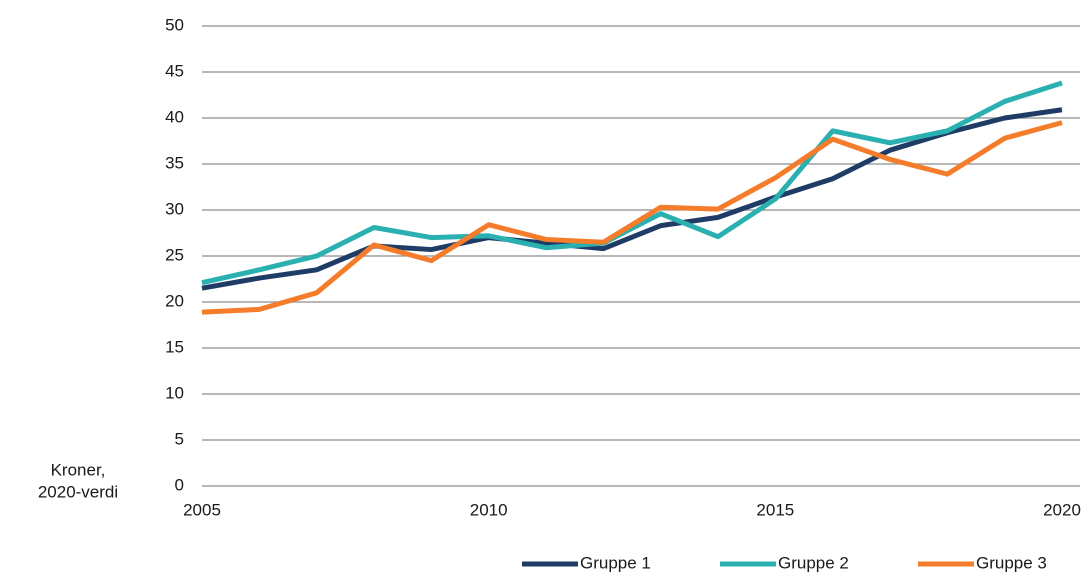 The width and height of the screenshot is (1082, 574). Describe the element at coordinates (174, 300) in the screenshot. I see `y-tick-label: 20` at that location.